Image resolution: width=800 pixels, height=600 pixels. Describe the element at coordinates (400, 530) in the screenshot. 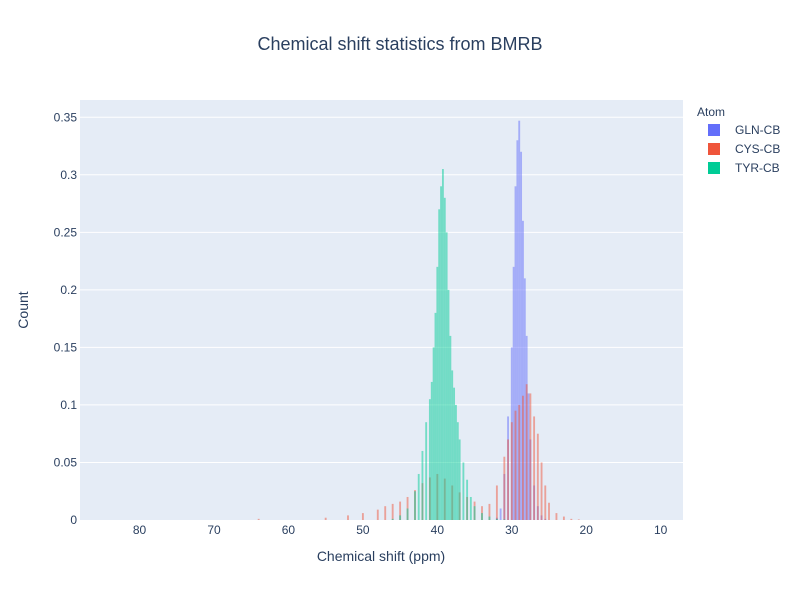

I see `x-axis-ticks: 80 70 60 50 40 30 20 10` at that location.